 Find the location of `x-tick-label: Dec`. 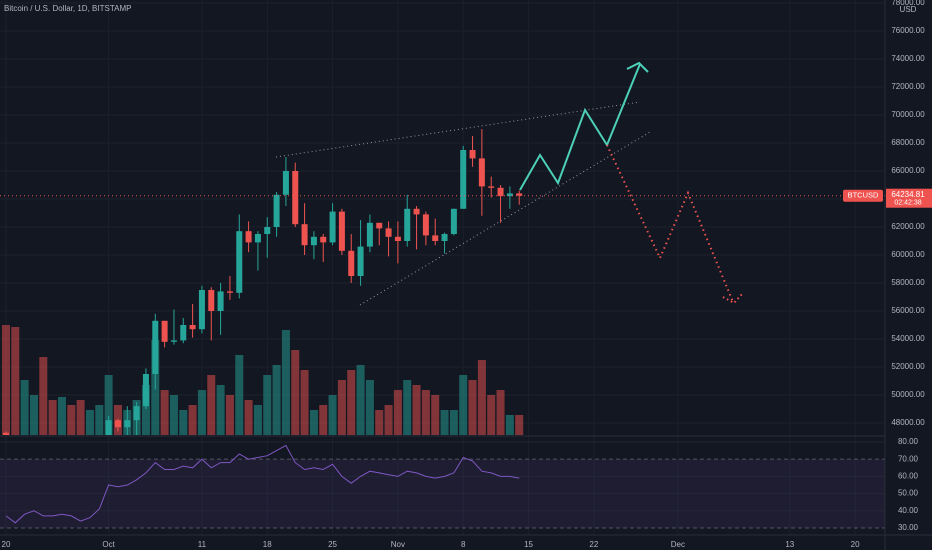

x-tick-label: Dec is located at coordinates (678, 544).